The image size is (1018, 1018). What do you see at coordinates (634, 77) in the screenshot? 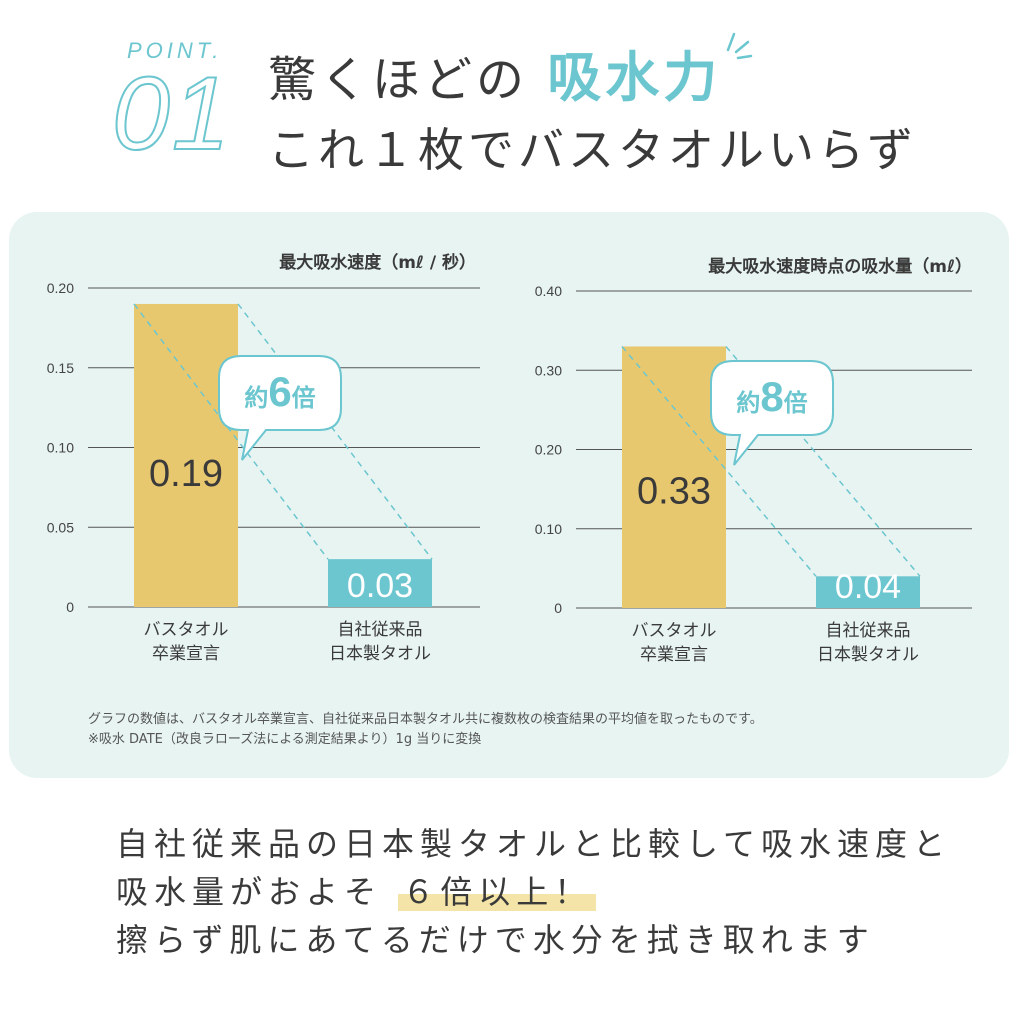
I see `headline-accent: 吸水力` at bounding box center [634, 77].